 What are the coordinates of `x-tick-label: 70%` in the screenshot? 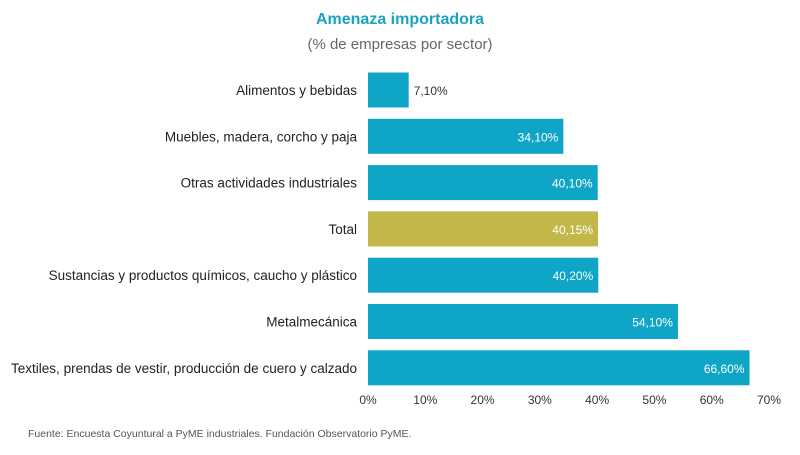 It's located at (769, 400).